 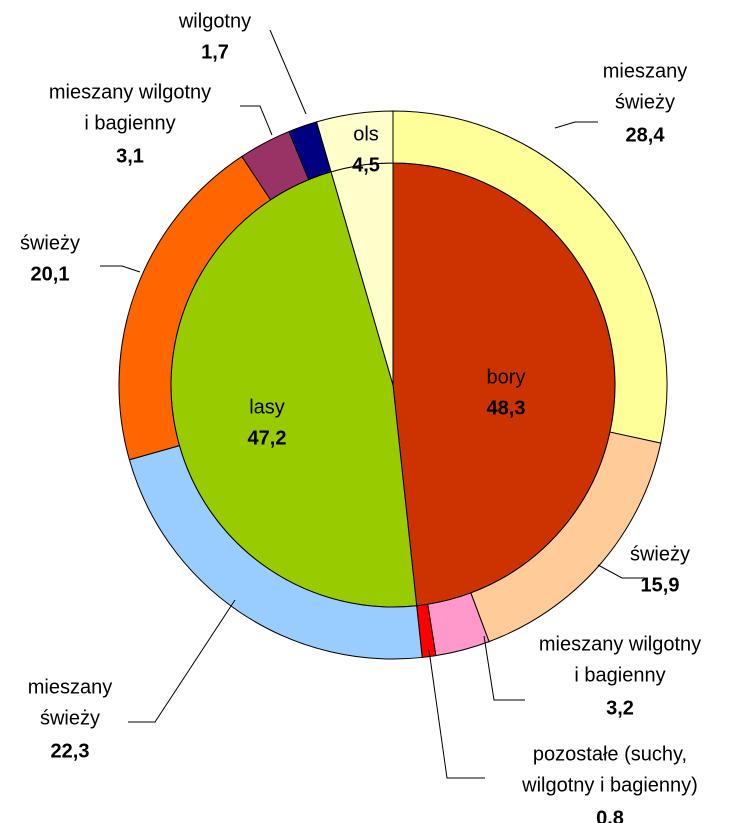 What do you see at coordinates (267, 407) in the screenshot?
I see `slice-label: lasy` at bounding box center [267, 407].